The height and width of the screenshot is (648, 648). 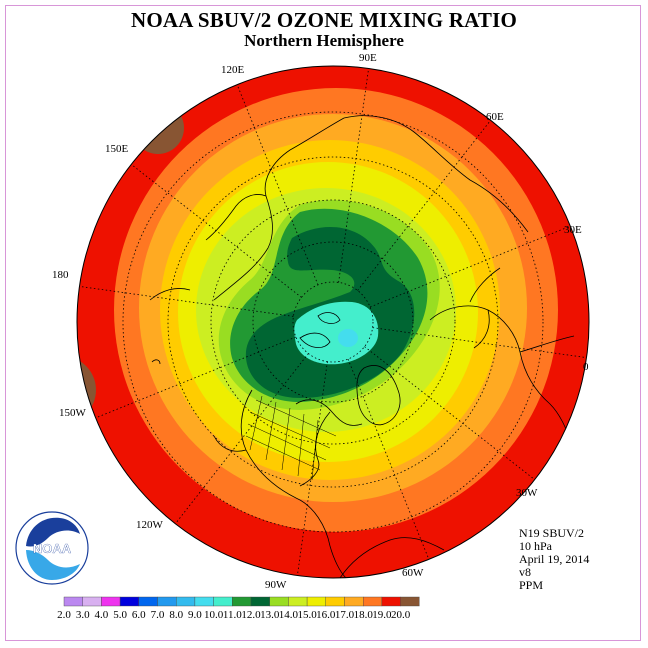 I want to click on colorbar-tick-label: 4.0, so click(x=102, y=615).